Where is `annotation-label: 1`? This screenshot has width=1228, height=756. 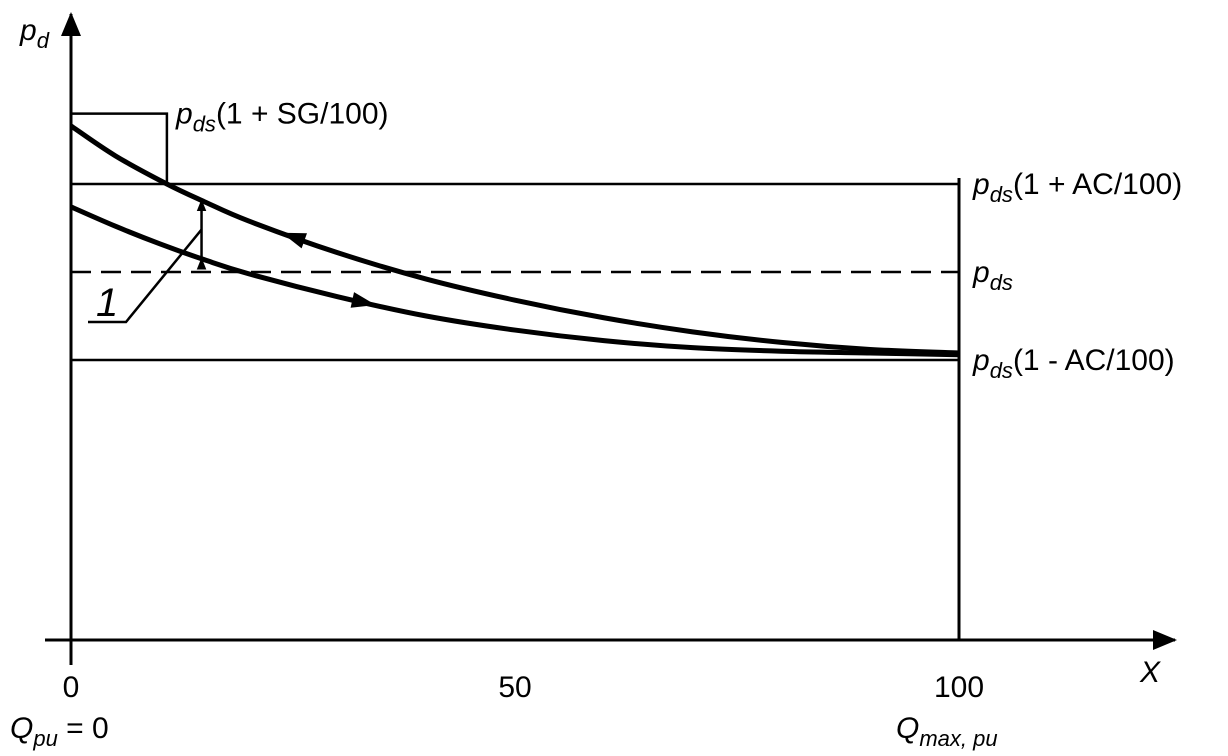 annotation-label: 1 is located at coordinates (107, 303).